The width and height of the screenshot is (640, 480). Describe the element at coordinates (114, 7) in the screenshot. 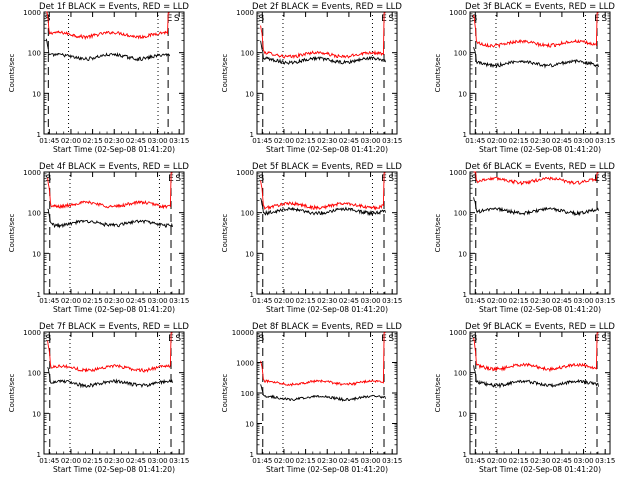

I see `panel-title: Det 1f BLACK = Events, RED = LLD` at that location.